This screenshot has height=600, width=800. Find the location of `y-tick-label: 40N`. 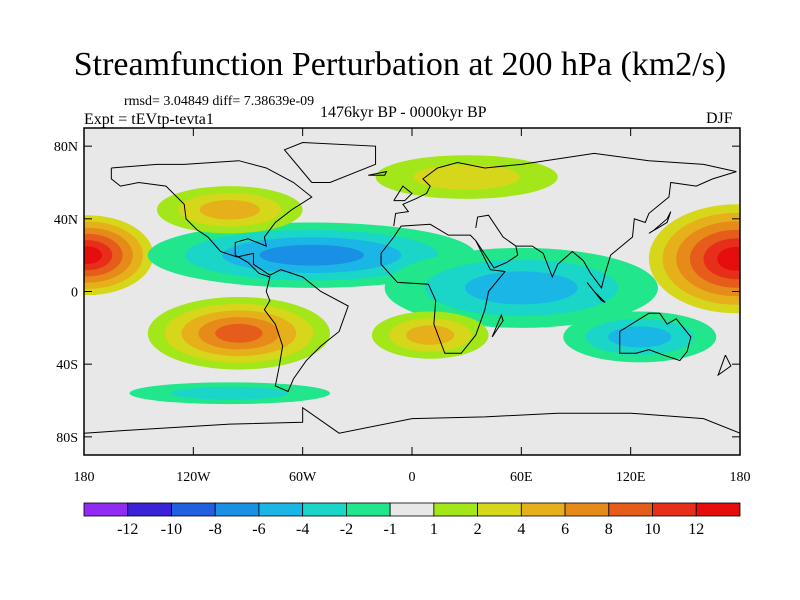

y-tick-label: 40N is located at coordinates (66, 220).